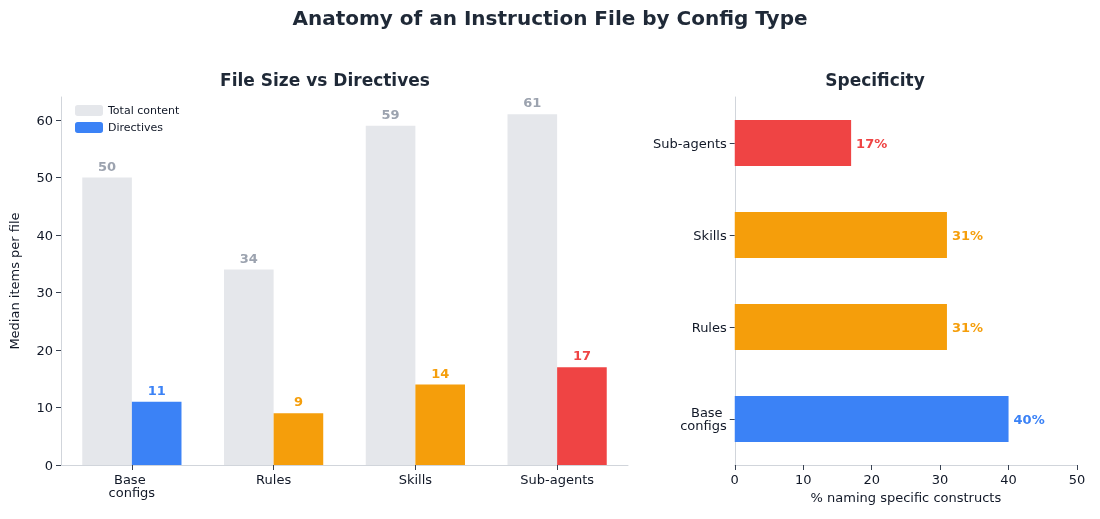 The image size is (1100, 519). What do you see at coordinates (440, 373) in the screenshot?
I see `data-label: 14` at bounding box center [440, 373].